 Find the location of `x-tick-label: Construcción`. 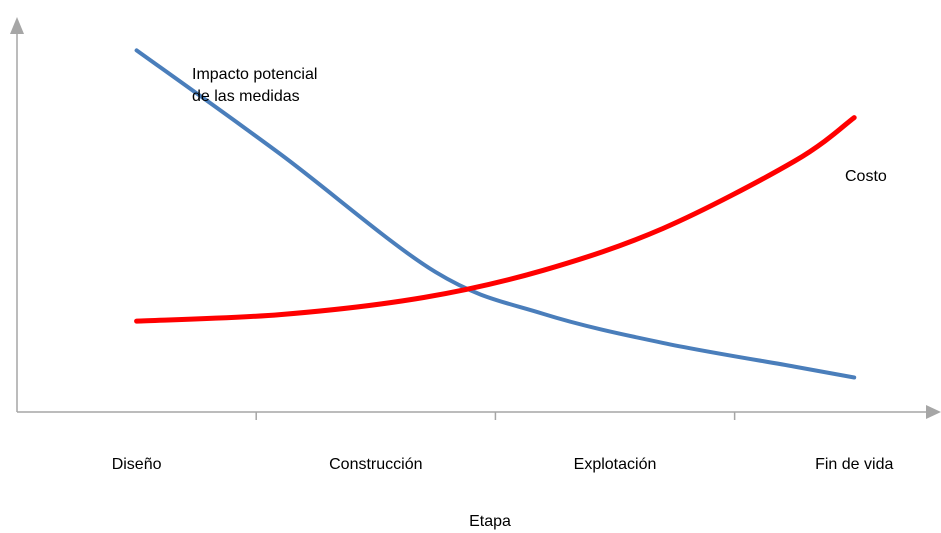

x-tick-label: Construcción is located at coordinates (375, 464).